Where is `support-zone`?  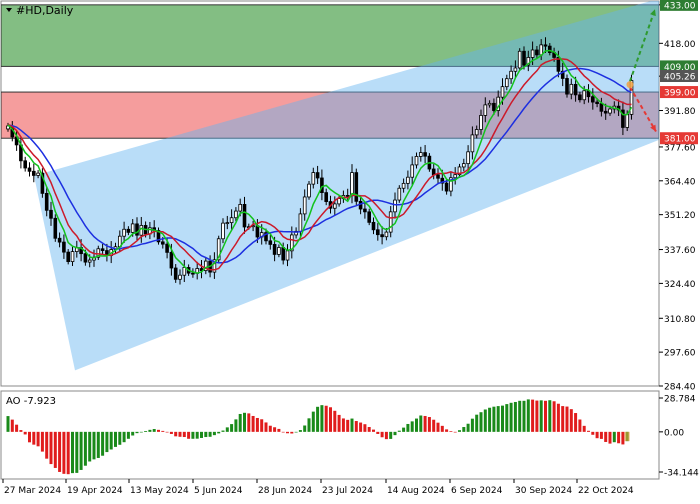 support-zone is located at coordinates (330, 115).